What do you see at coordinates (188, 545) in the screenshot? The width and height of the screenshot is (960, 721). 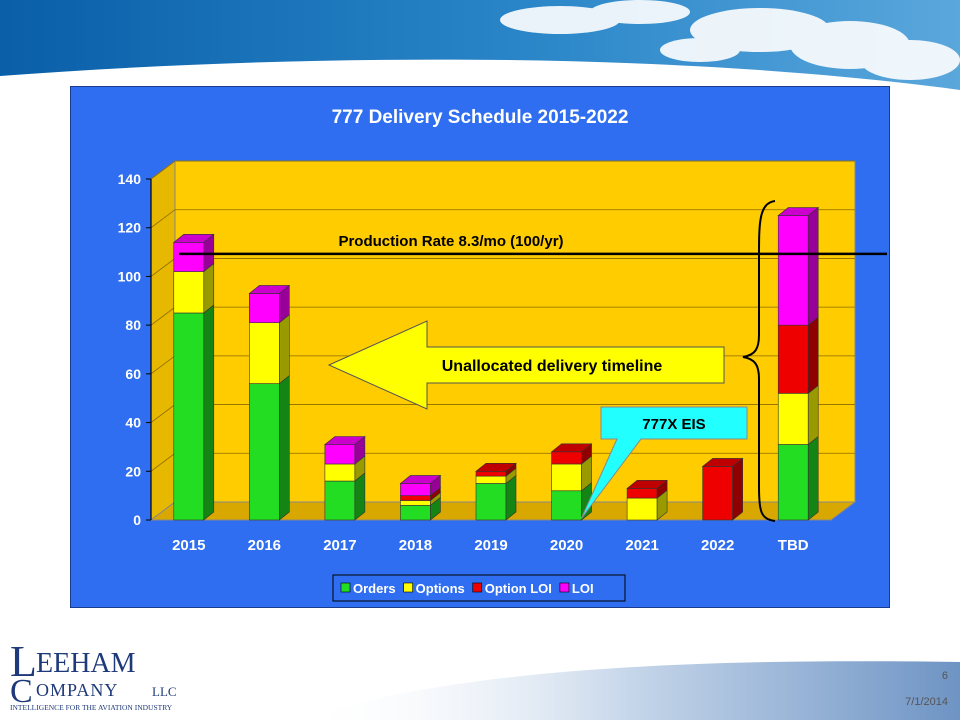 I see `x-tick-label: 2015` at bounding box center [188, 545].